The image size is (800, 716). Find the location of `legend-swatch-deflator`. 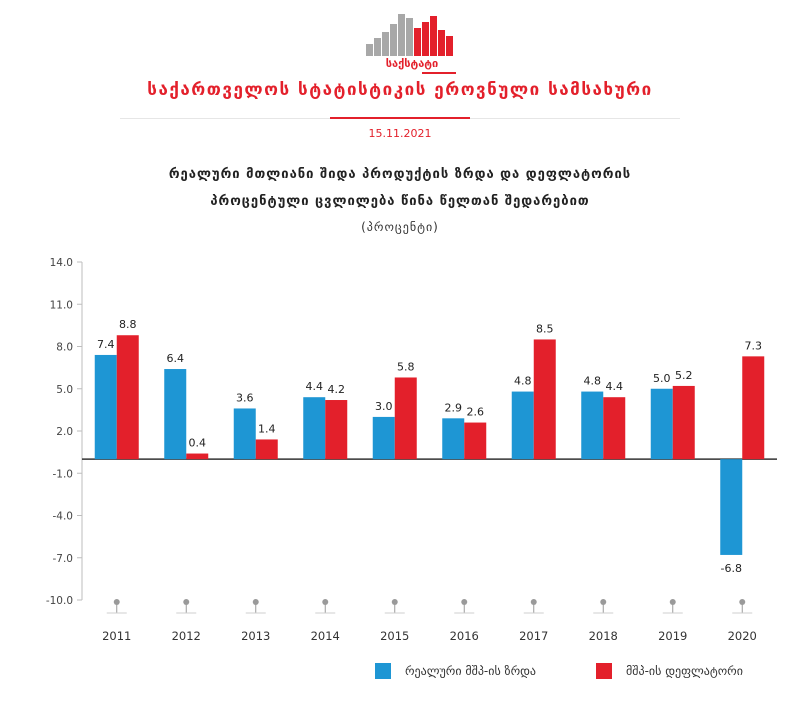

legend-swatch-deflator is located at coordinates (604, 671).